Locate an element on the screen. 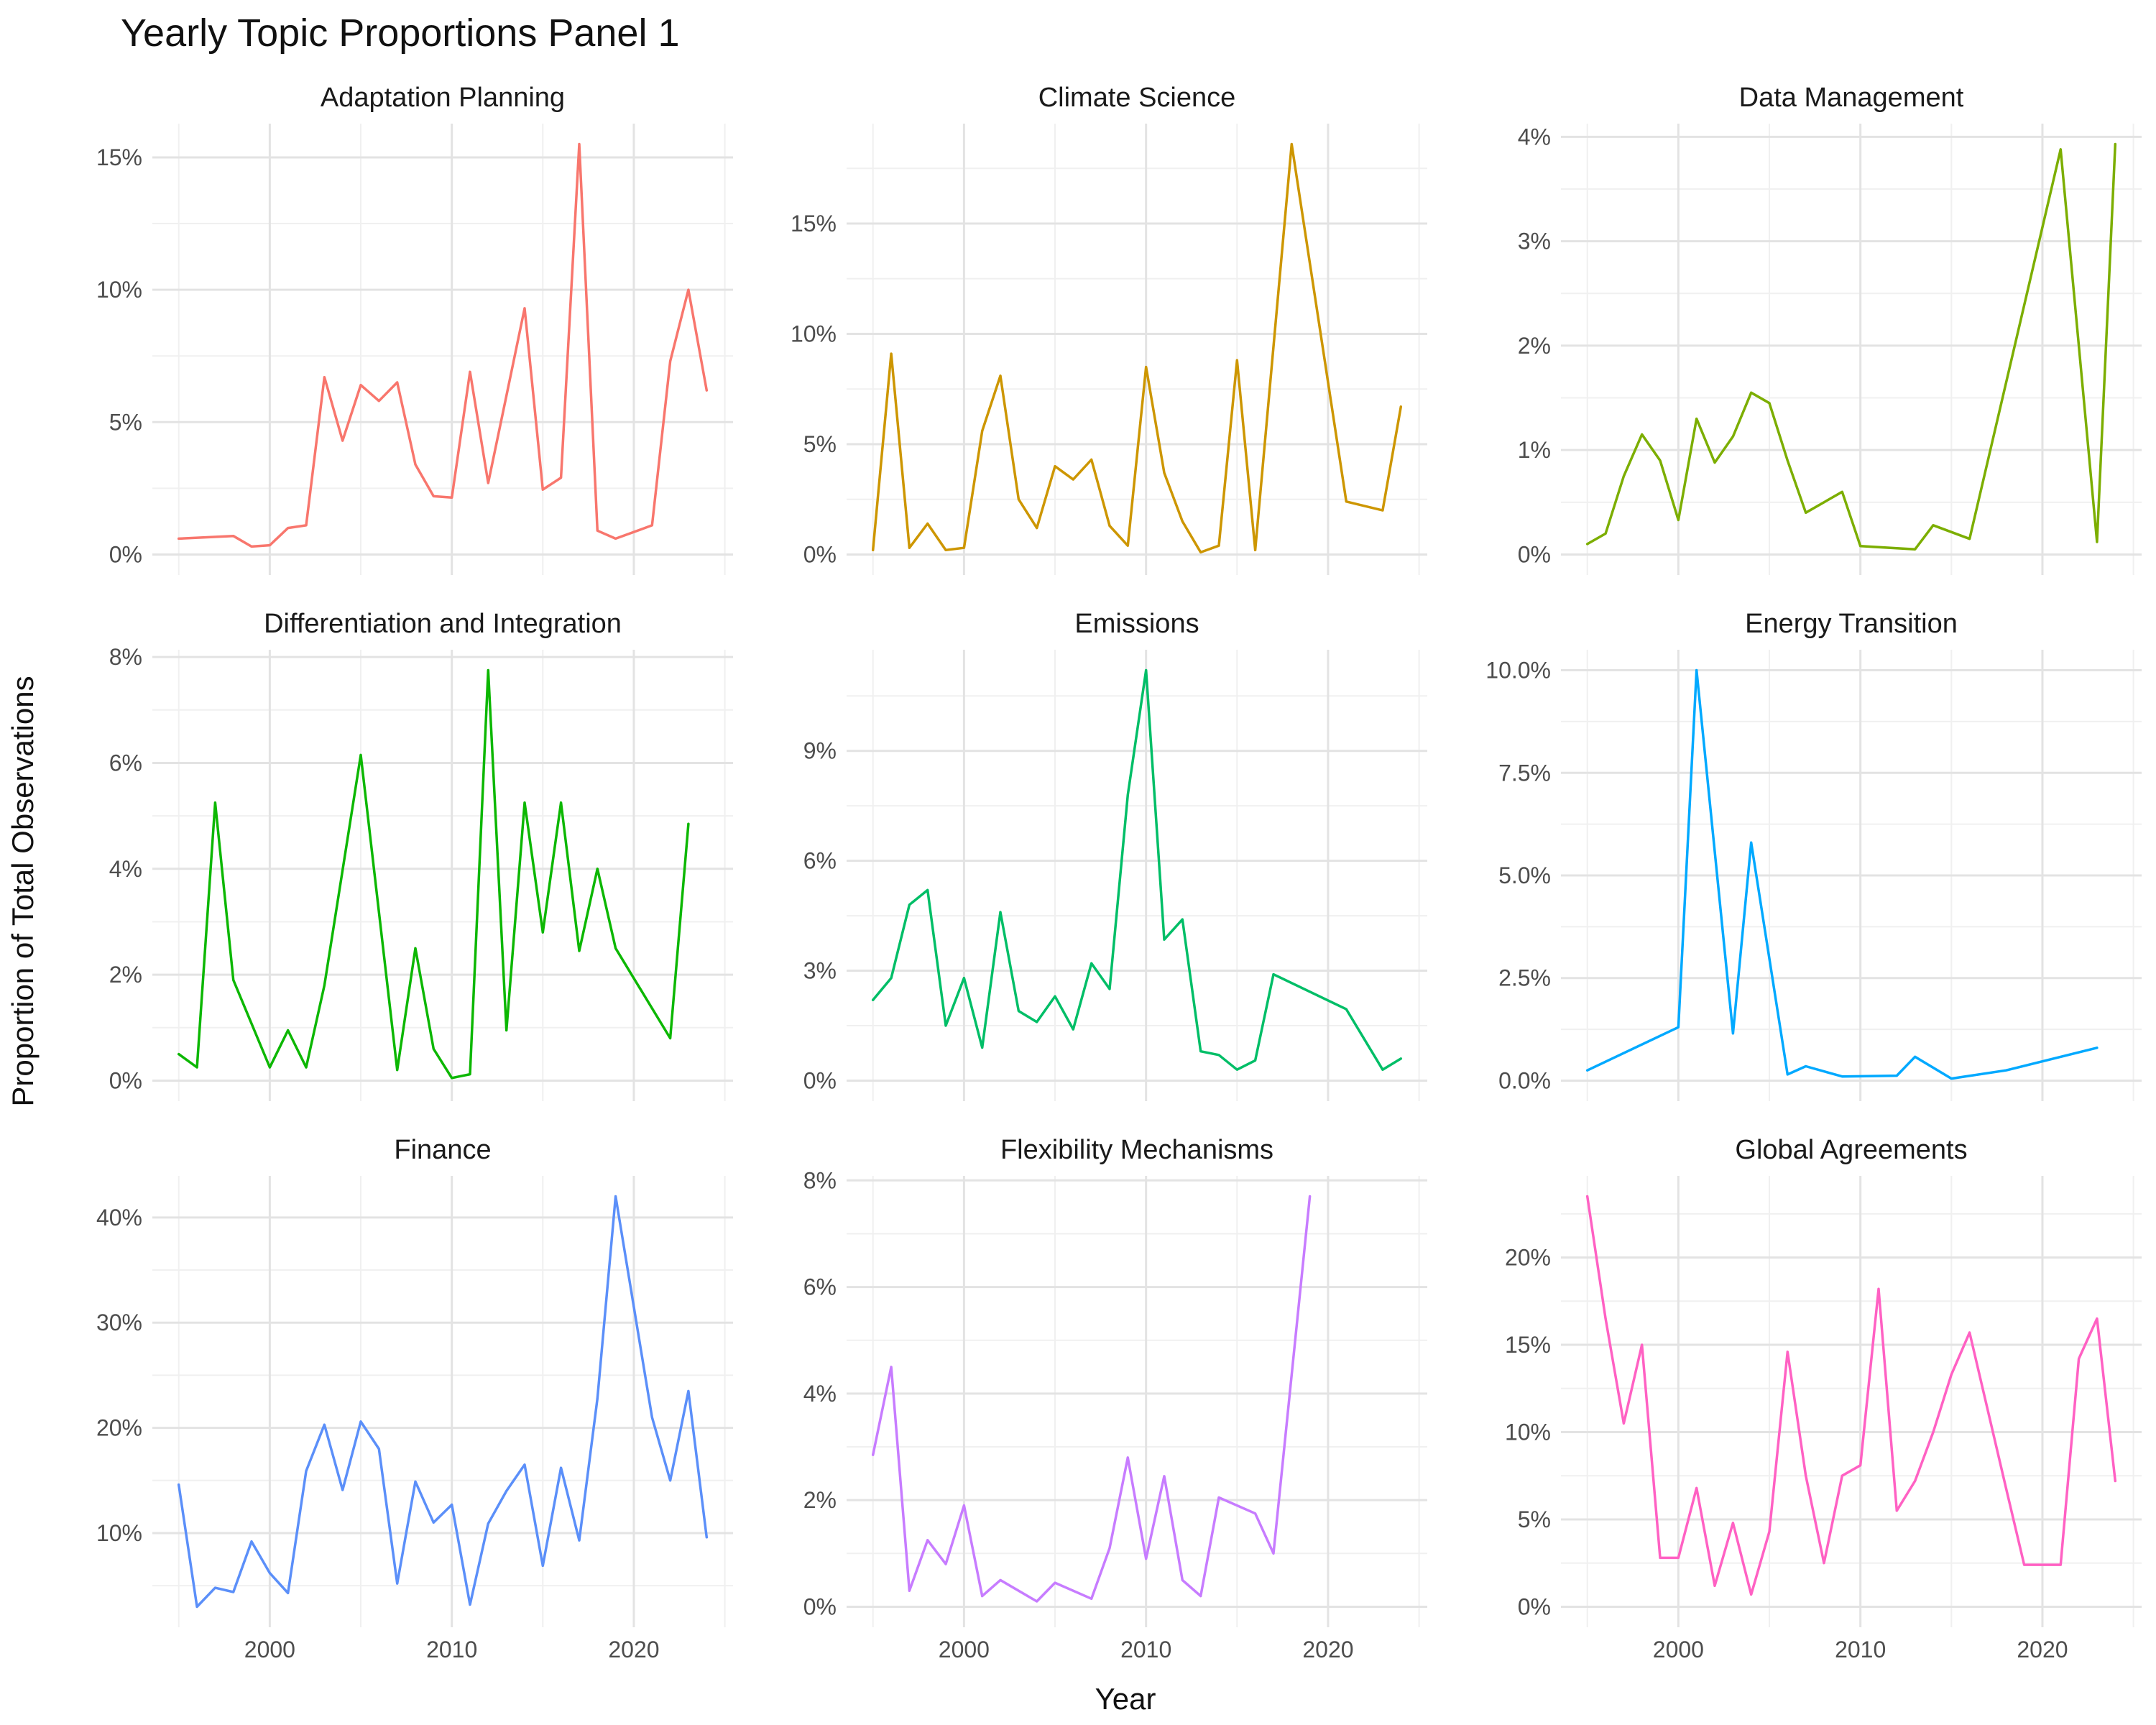 The height and width of the screenshot is (1725, 2156). facet-title-adaptation-planning: Adaptation Planning is located at coordinates (443, 98).